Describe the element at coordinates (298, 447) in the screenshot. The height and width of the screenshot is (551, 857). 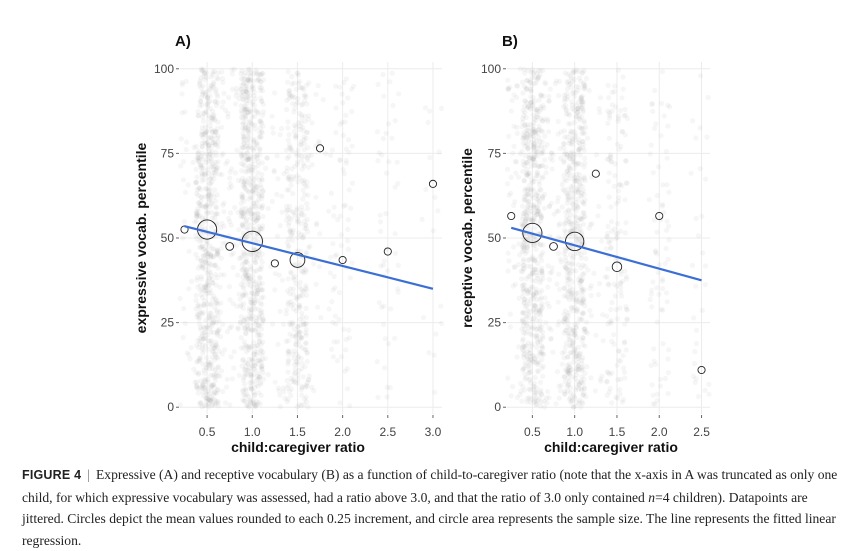
I see `panel-a-x-axis-title: child:caregiver ratio` at that location.